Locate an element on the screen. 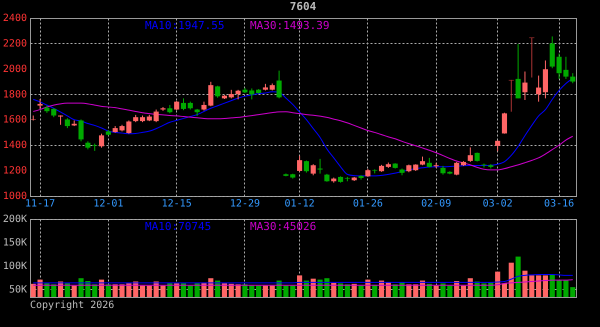 The width and height of the screenshot is (600, 327). text: MA30:45026 is located at coordinates (283, 226).